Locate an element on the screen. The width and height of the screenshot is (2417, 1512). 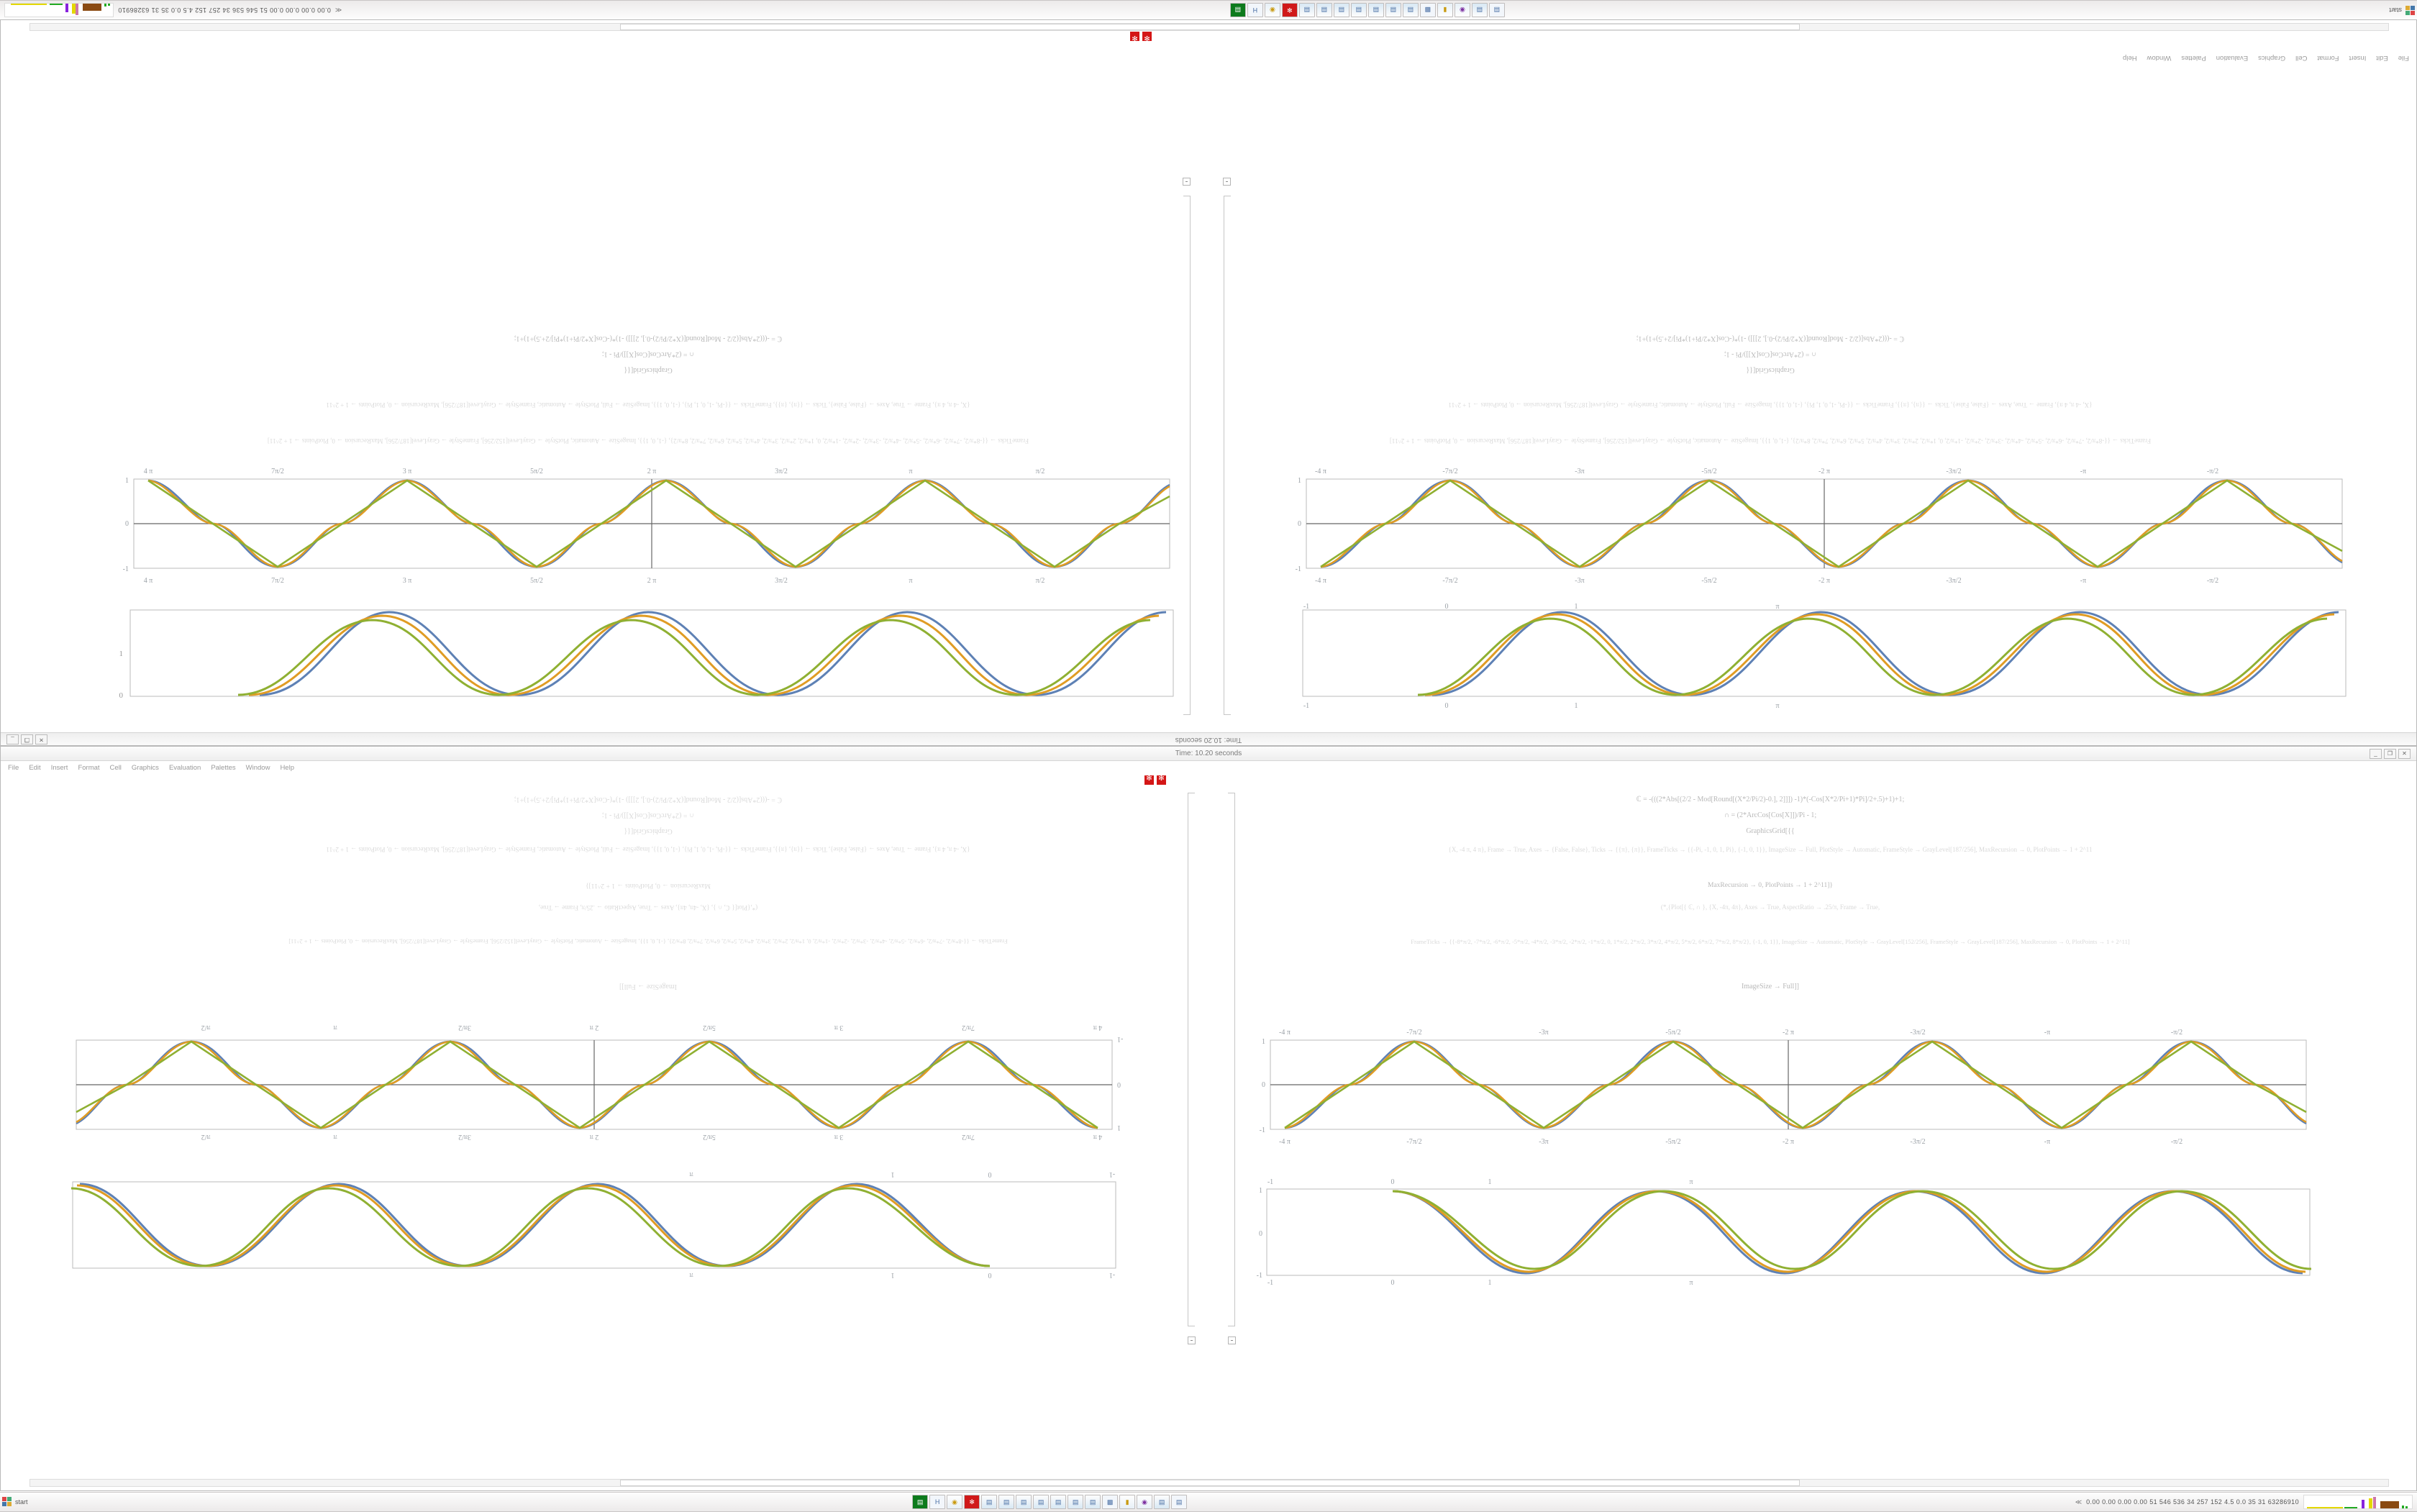
scrollbar-thumb-top is located at coordinates (1210, 27).